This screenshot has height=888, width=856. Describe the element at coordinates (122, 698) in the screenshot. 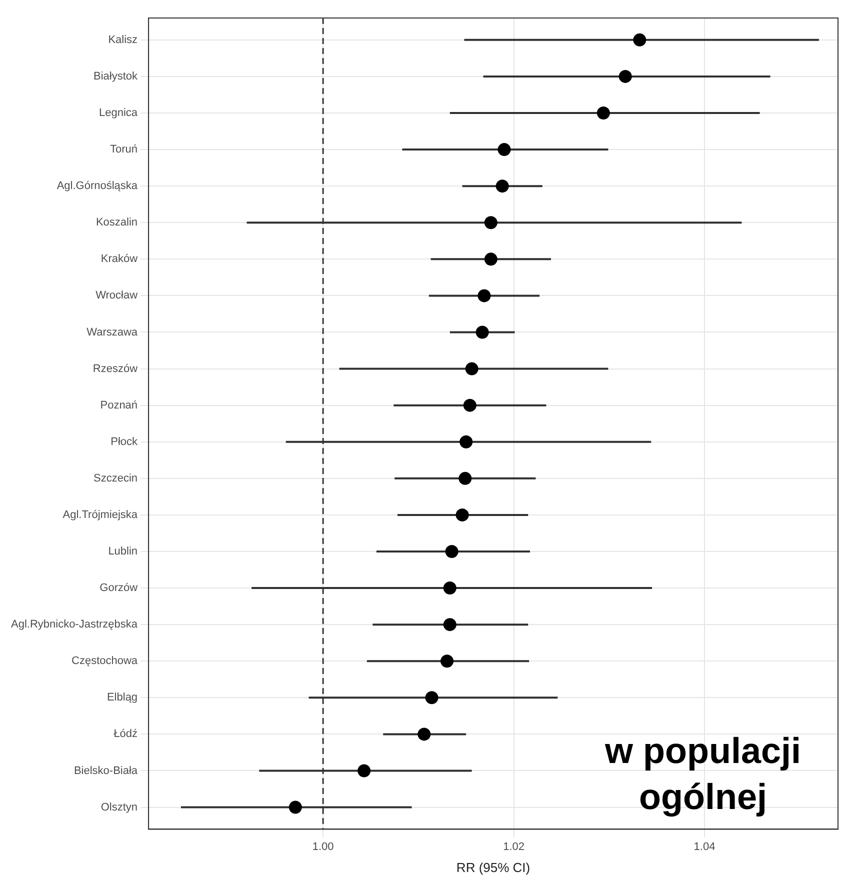

I see `y-tick-label: Elbląg` at that location.